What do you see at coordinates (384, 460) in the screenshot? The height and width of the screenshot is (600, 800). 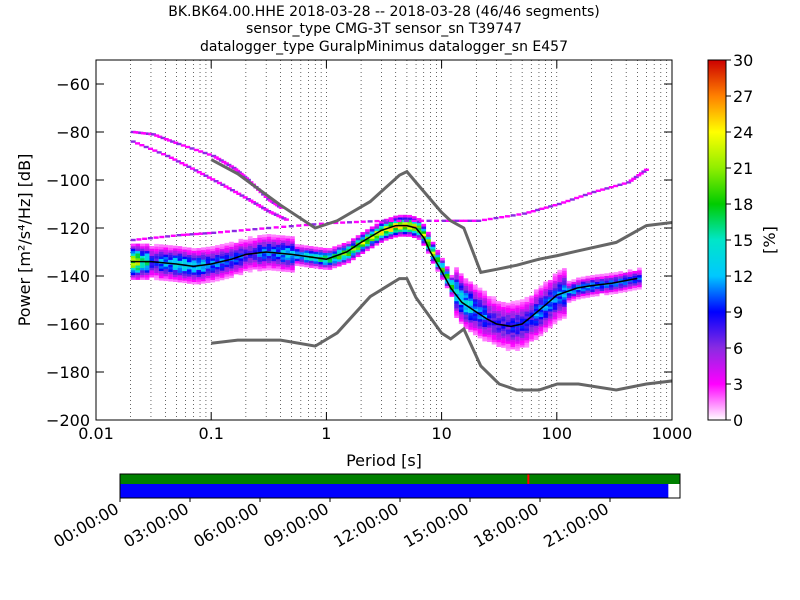 I see `x-axis-label: Period [s]` at bounding box center [384, 460].